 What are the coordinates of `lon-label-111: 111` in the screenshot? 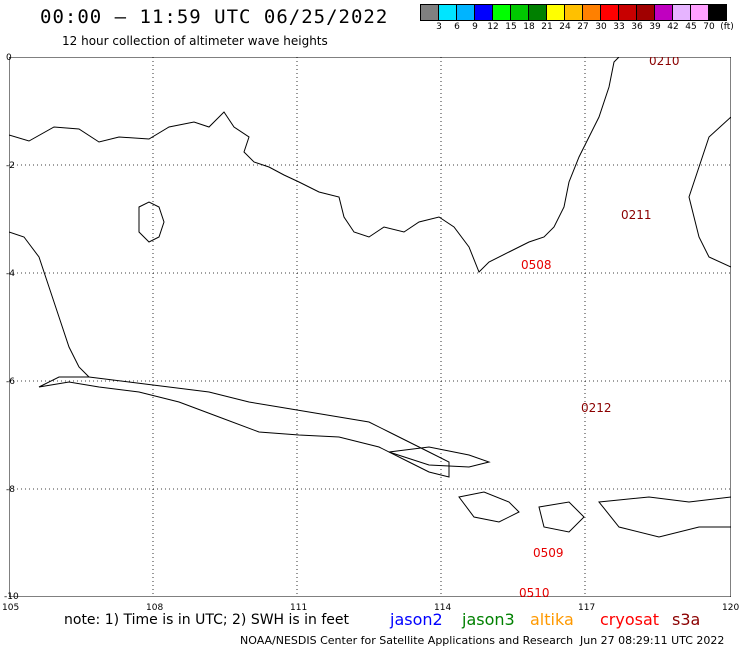 It's located at (299, 608).